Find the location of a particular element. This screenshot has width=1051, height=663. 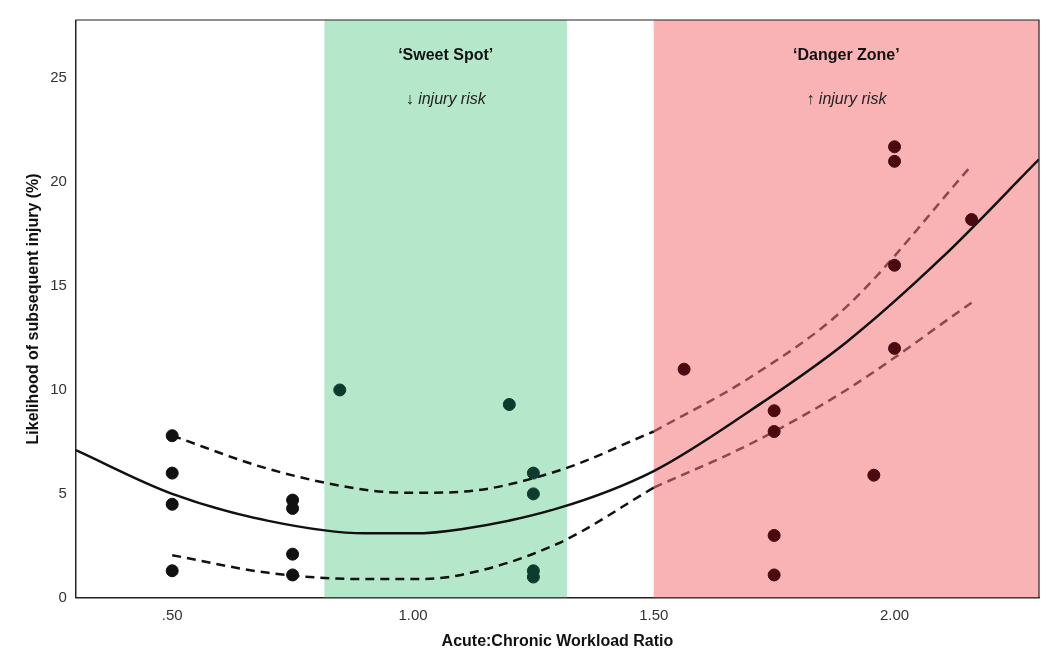

band-label: ‘Sweet Spot’ is located at coordinates (446, 55).